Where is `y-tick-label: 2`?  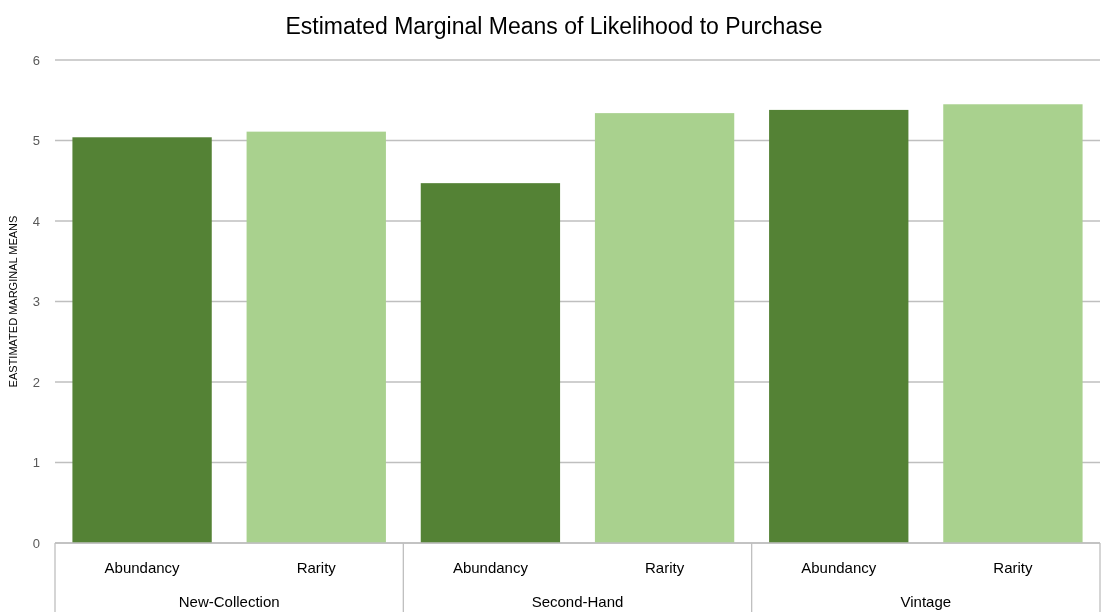 y-tick-label: 2 is located at coordinates (36, 382).